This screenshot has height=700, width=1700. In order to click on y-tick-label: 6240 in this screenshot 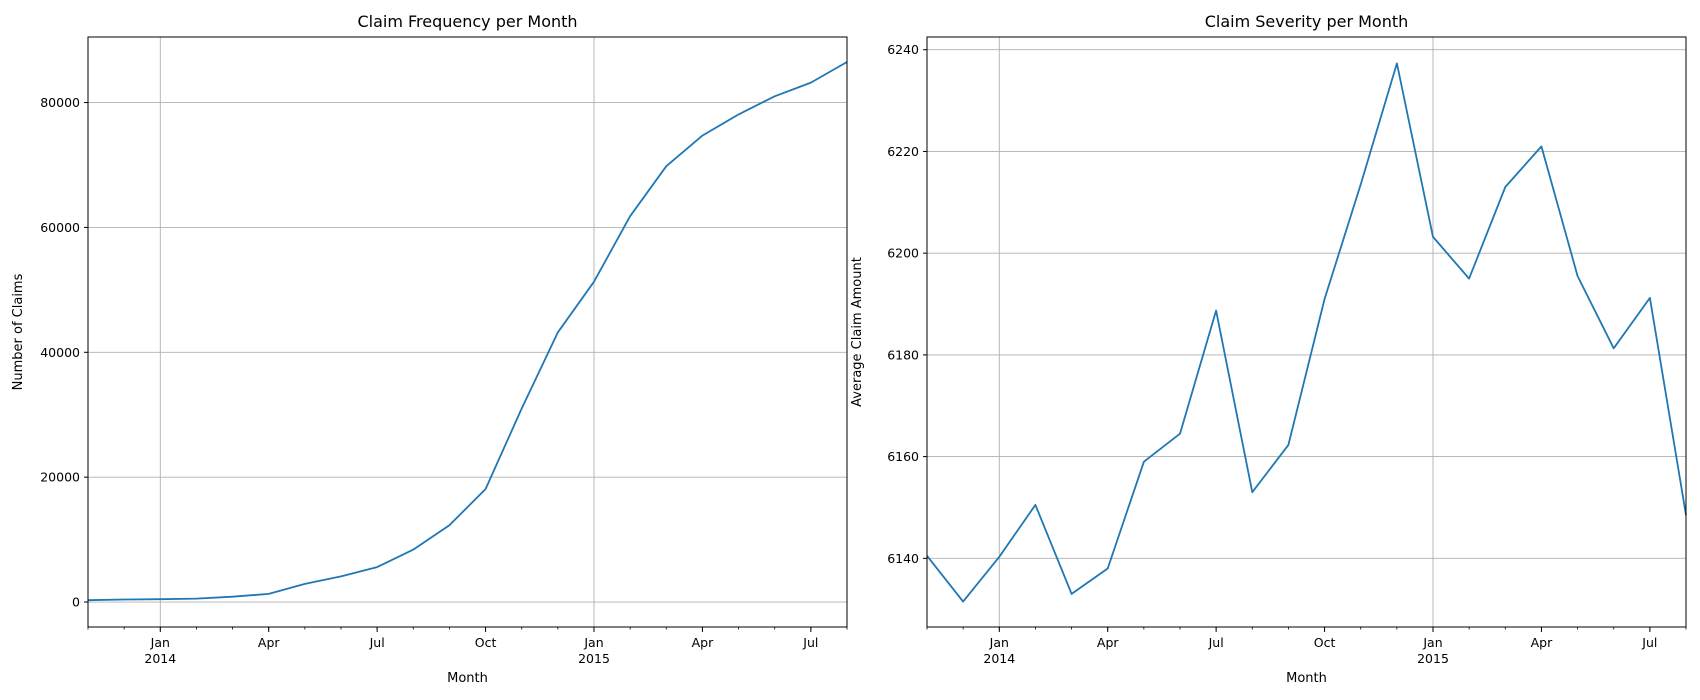, I will do `click(903, 49)`.